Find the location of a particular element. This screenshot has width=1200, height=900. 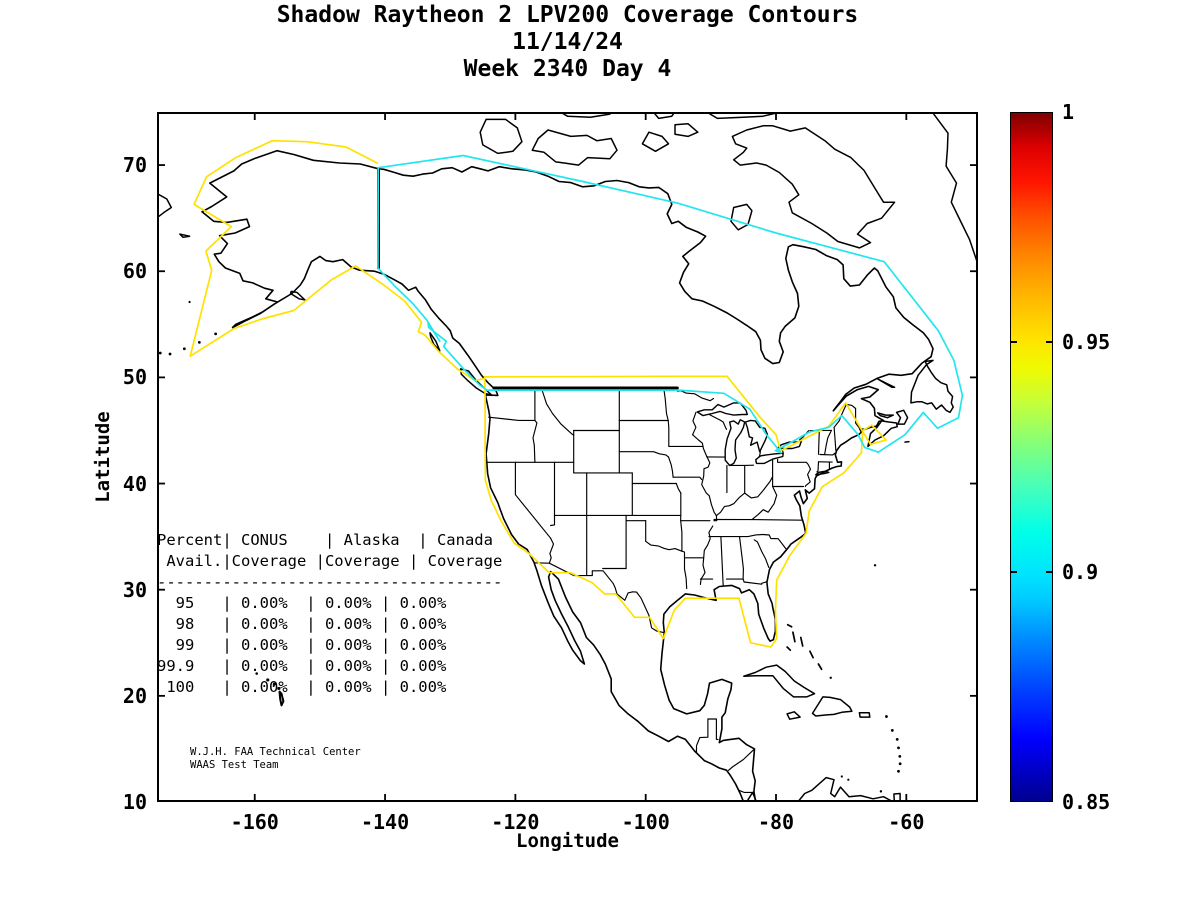

x-tick-label: -120 is located at coordinates (515, 822).